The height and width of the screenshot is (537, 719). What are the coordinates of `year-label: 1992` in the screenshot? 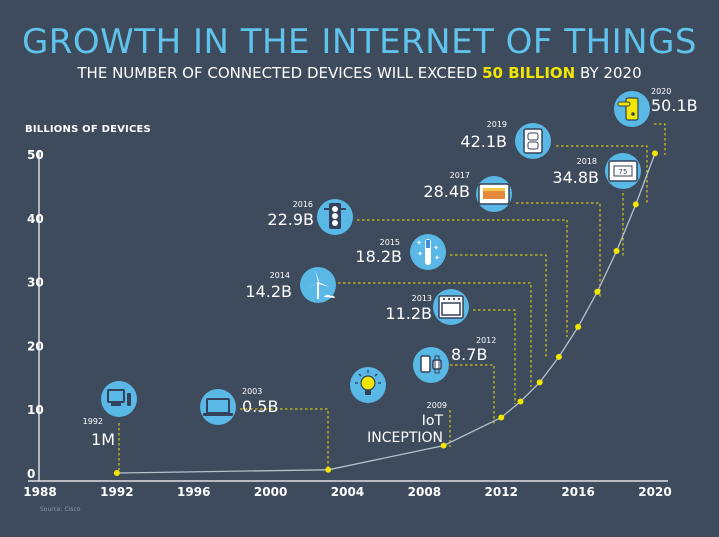 It's located at (93, 421).